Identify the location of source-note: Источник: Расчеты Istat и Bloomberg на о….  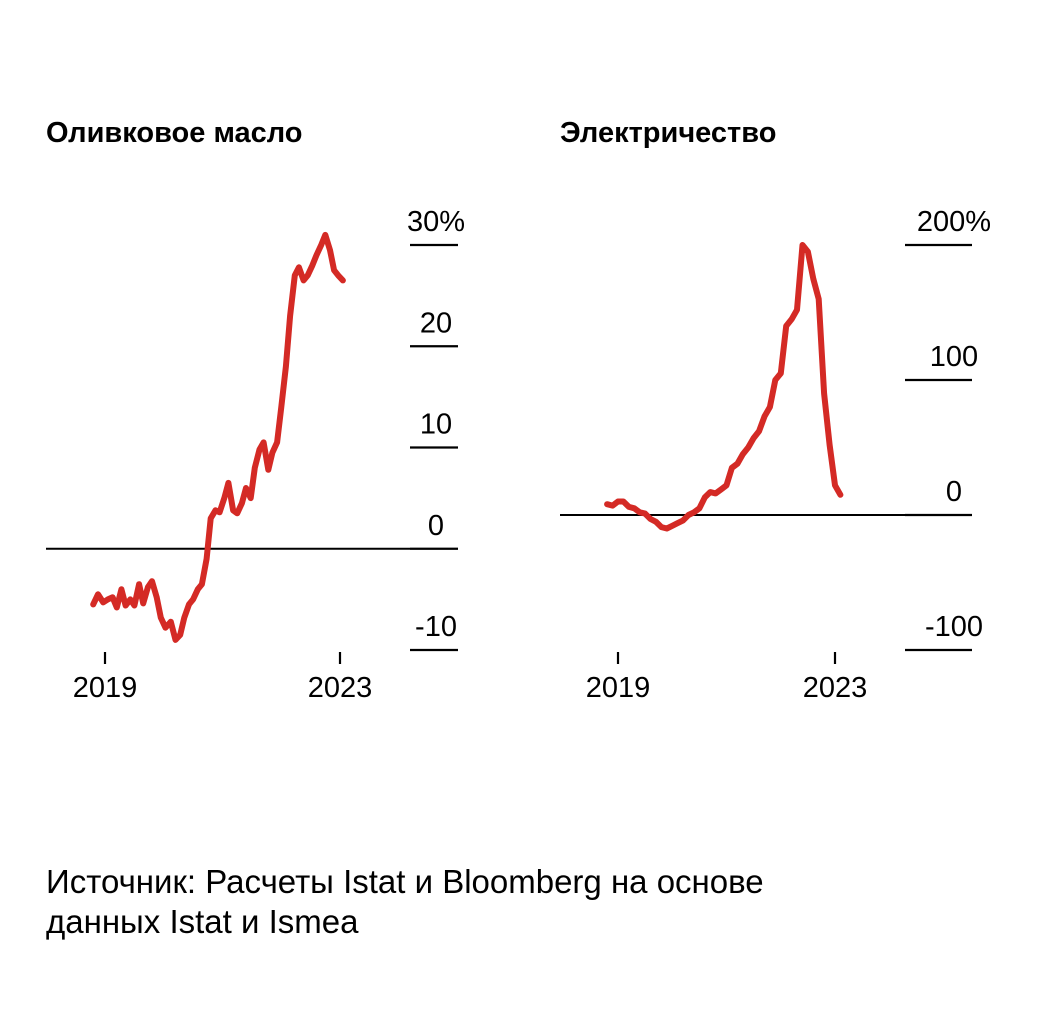
(526, 902).